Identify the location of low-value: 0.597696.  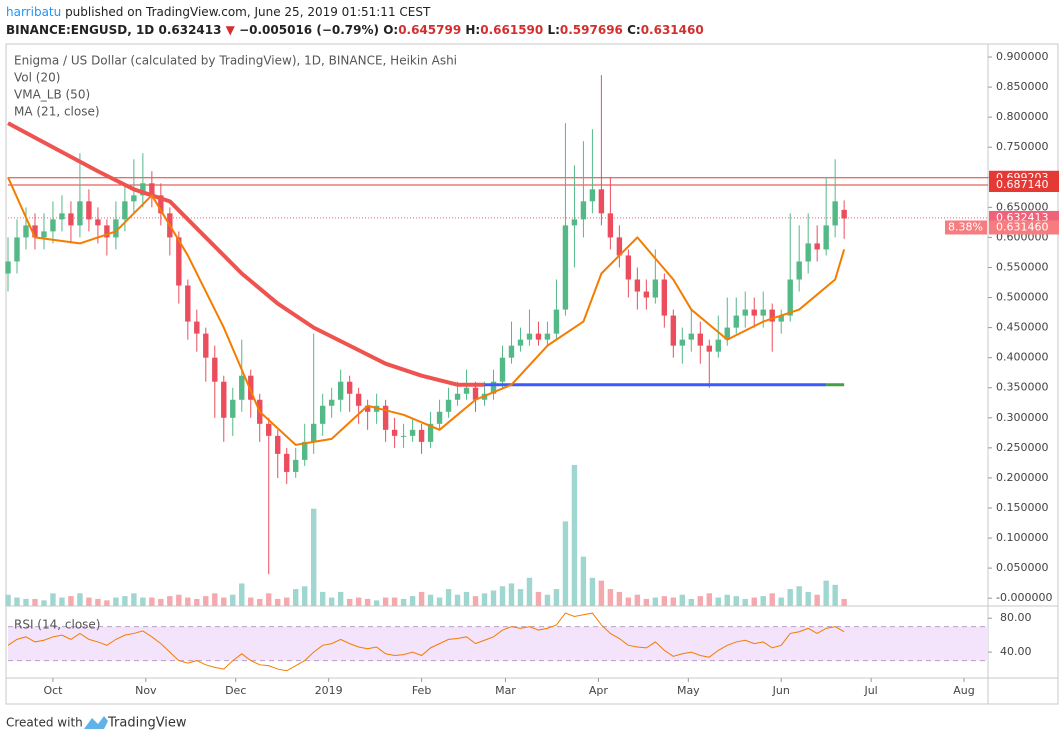
(591, 30).